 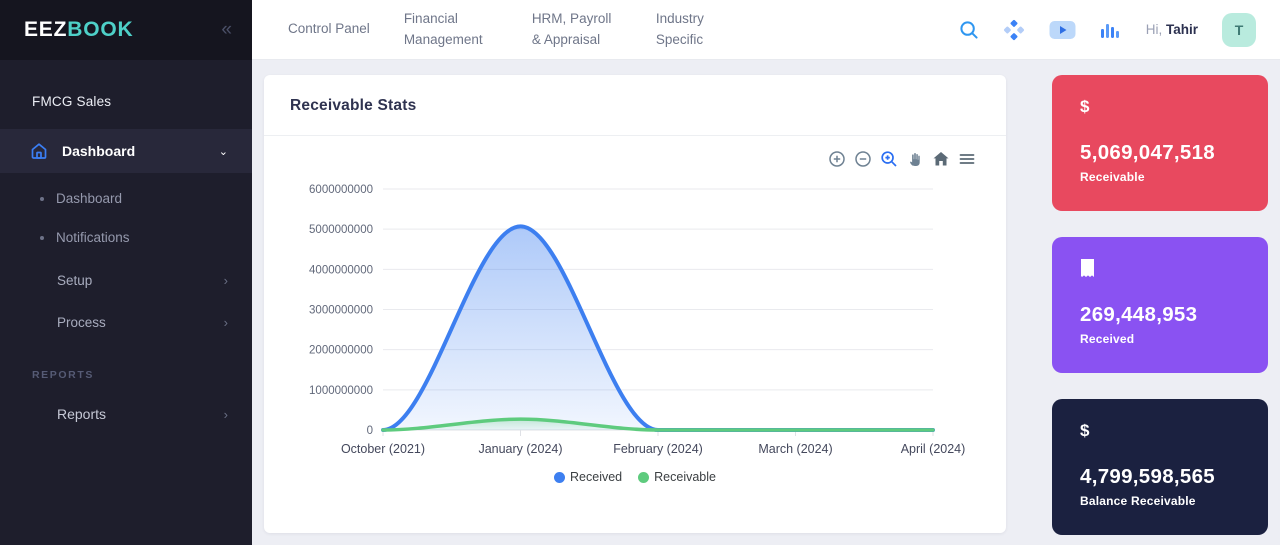 I want to click on card-title: Receivable Stats, so click(x=353, y=105).